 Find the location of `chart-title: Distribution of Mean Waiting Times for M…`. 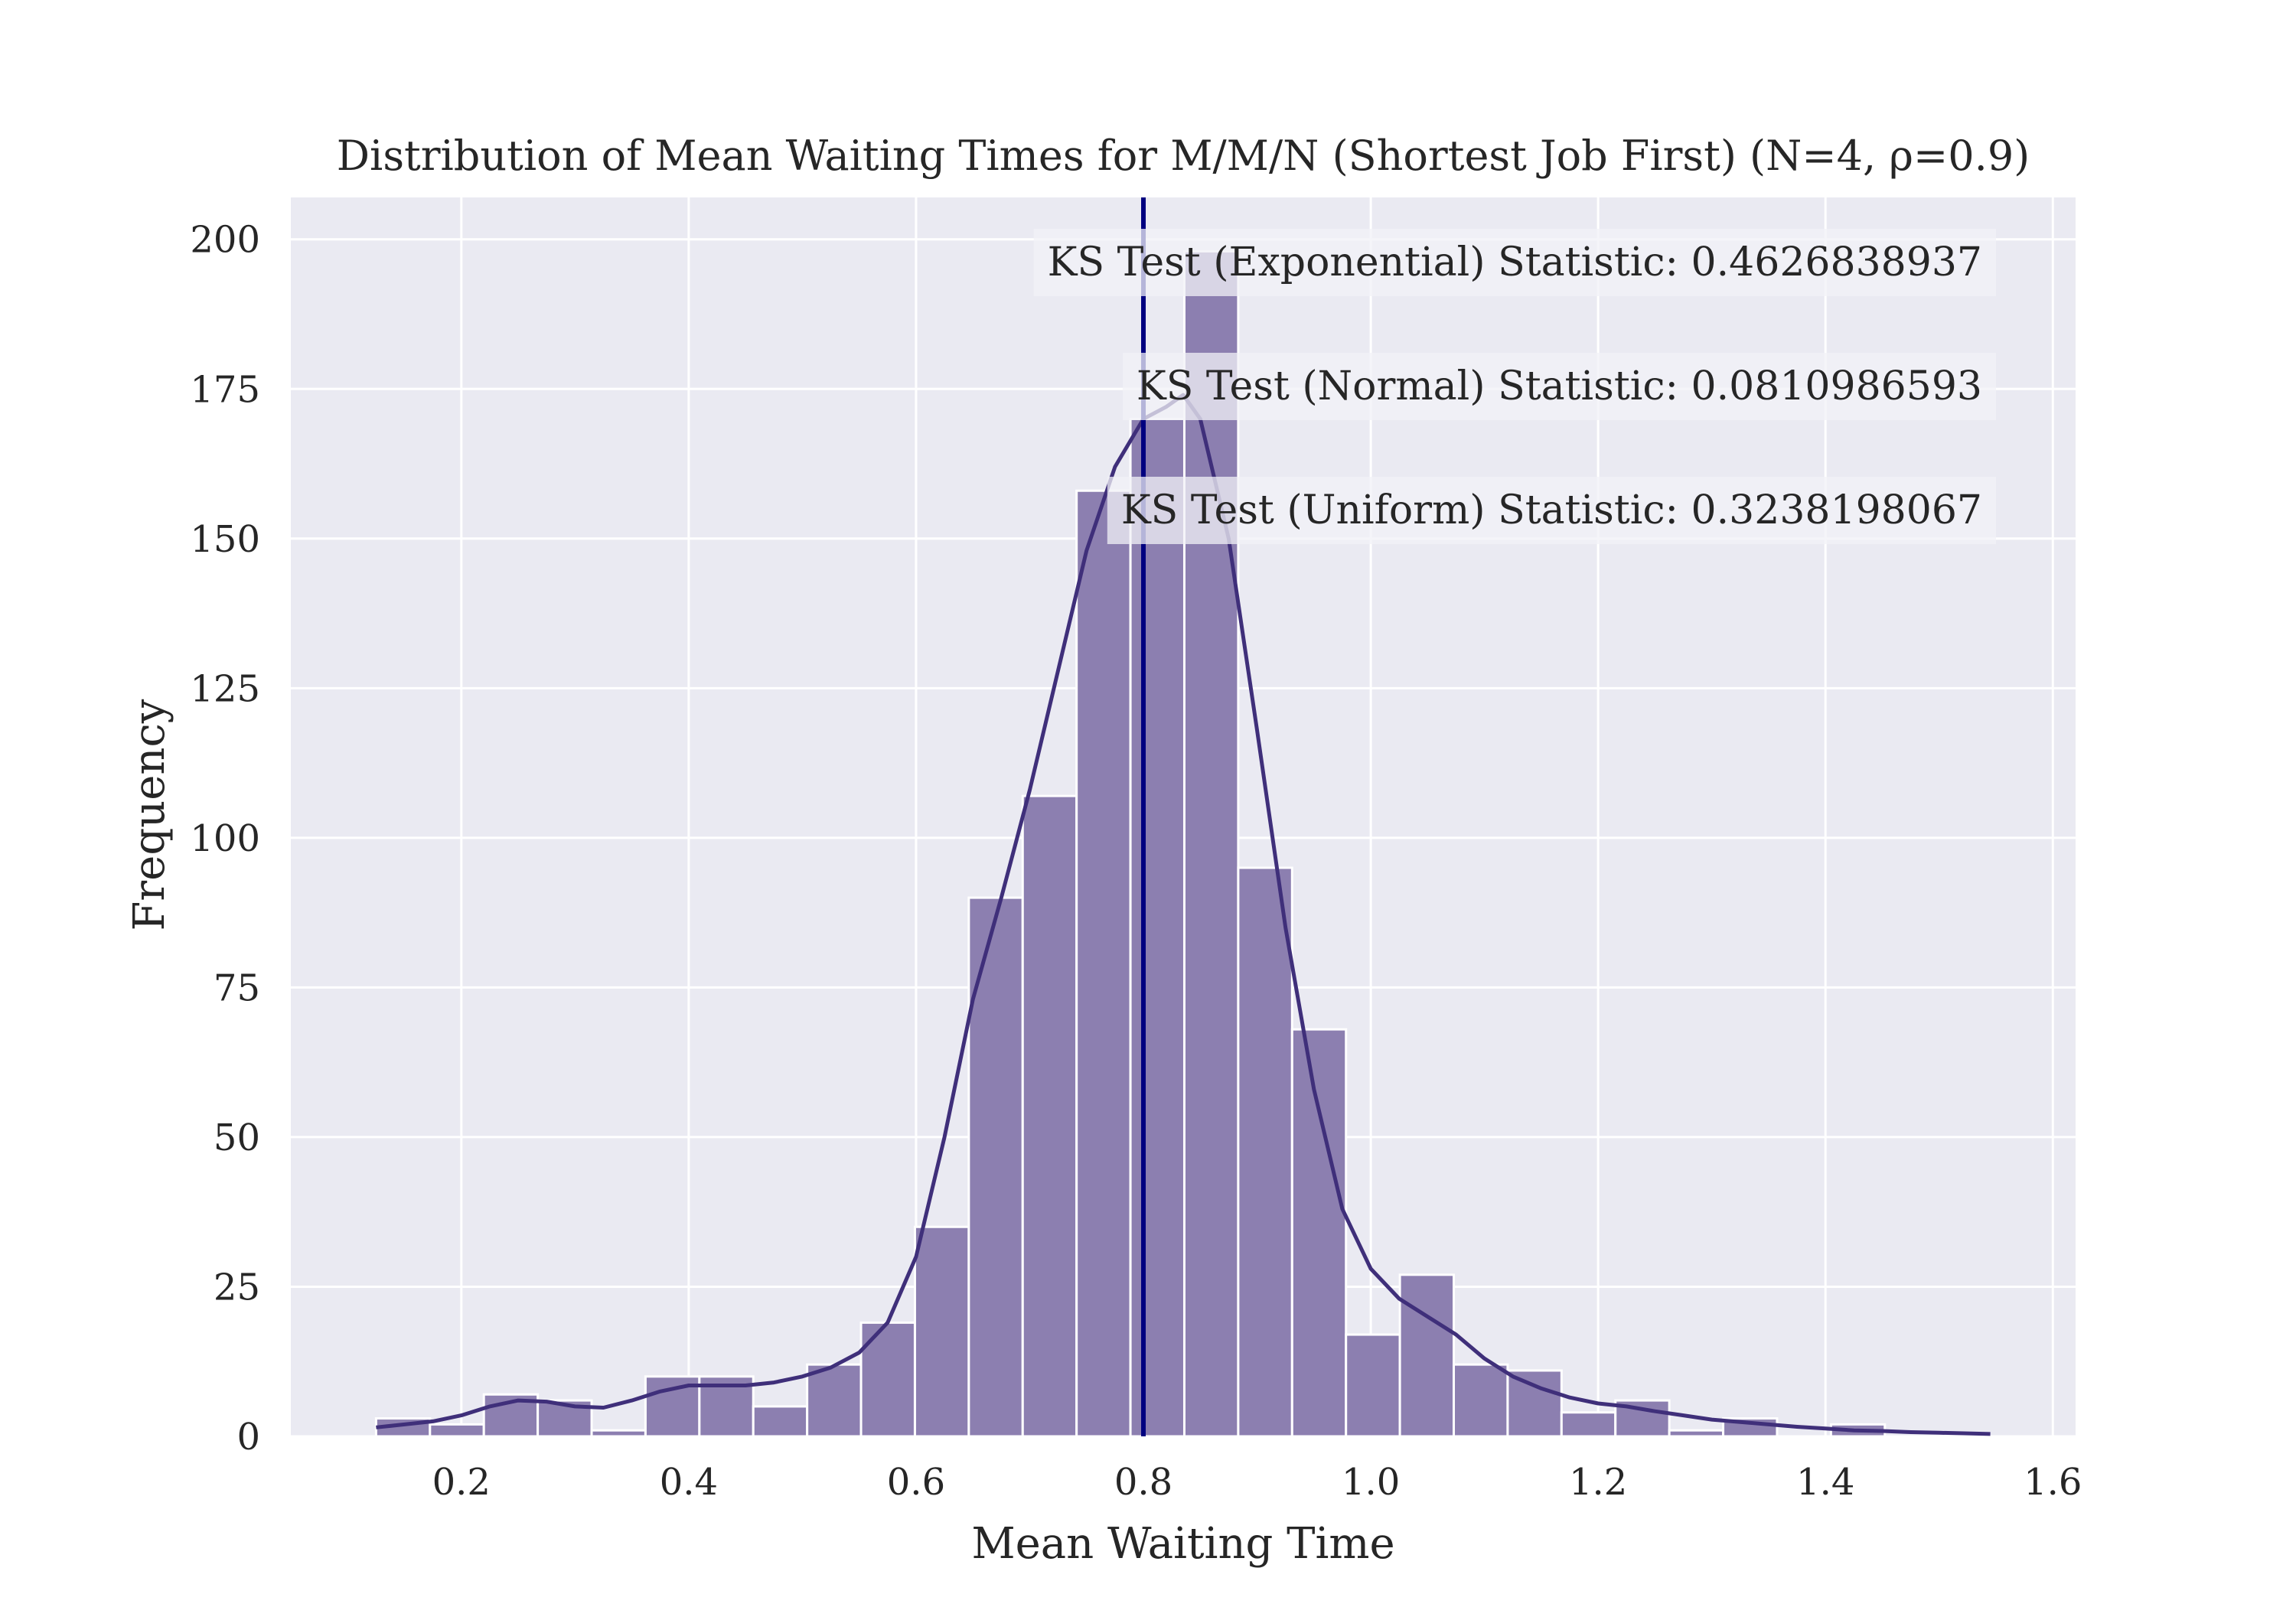

chart-title: Distribution of Mean Waiting Times for M… is located at coordinates (1183, 156).